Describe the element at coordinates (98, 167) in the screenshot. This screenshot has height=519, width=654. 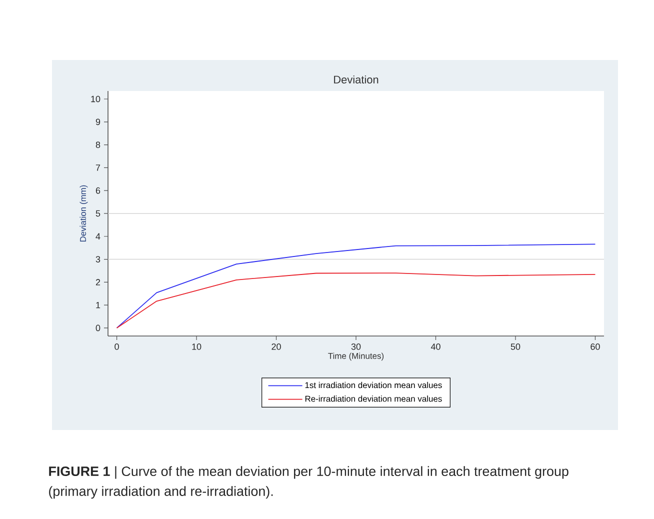
I see `y-tick-label: 7` at that location.